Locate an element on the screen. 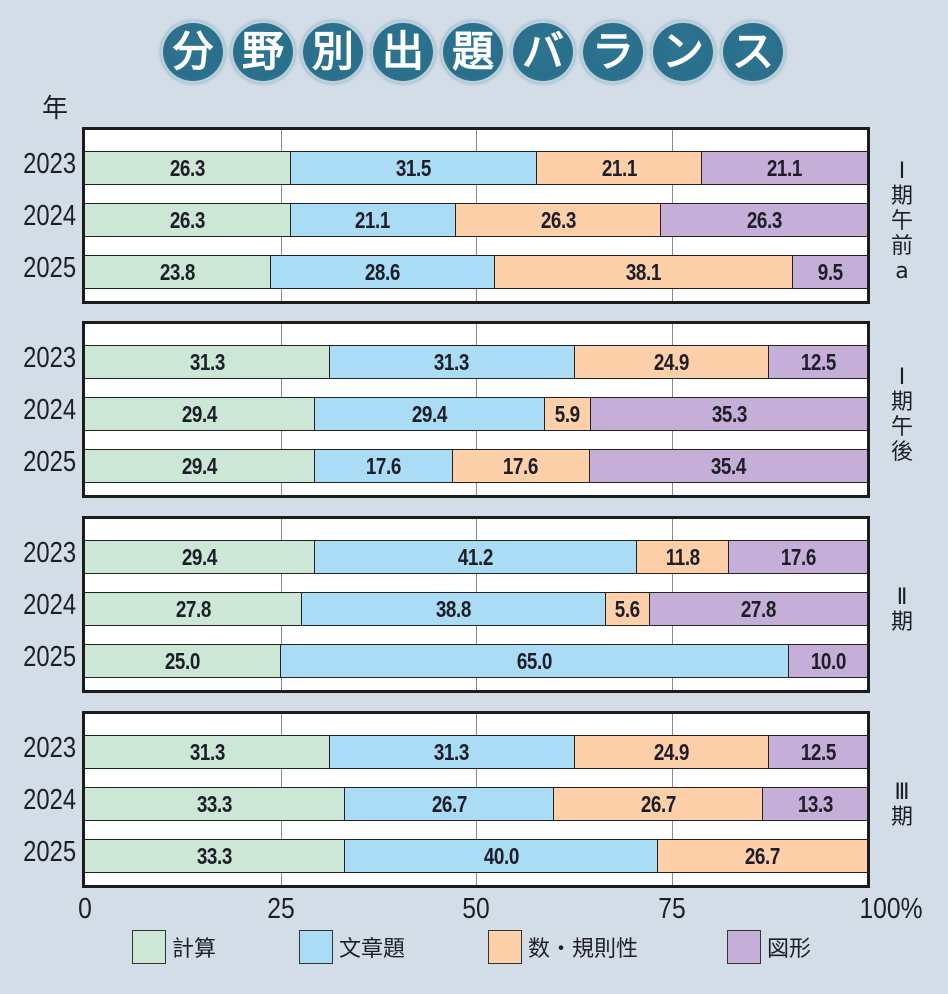 The image size is (948, 994). bar-segment-図形: 17.6 is located at coordinates (798, 557).